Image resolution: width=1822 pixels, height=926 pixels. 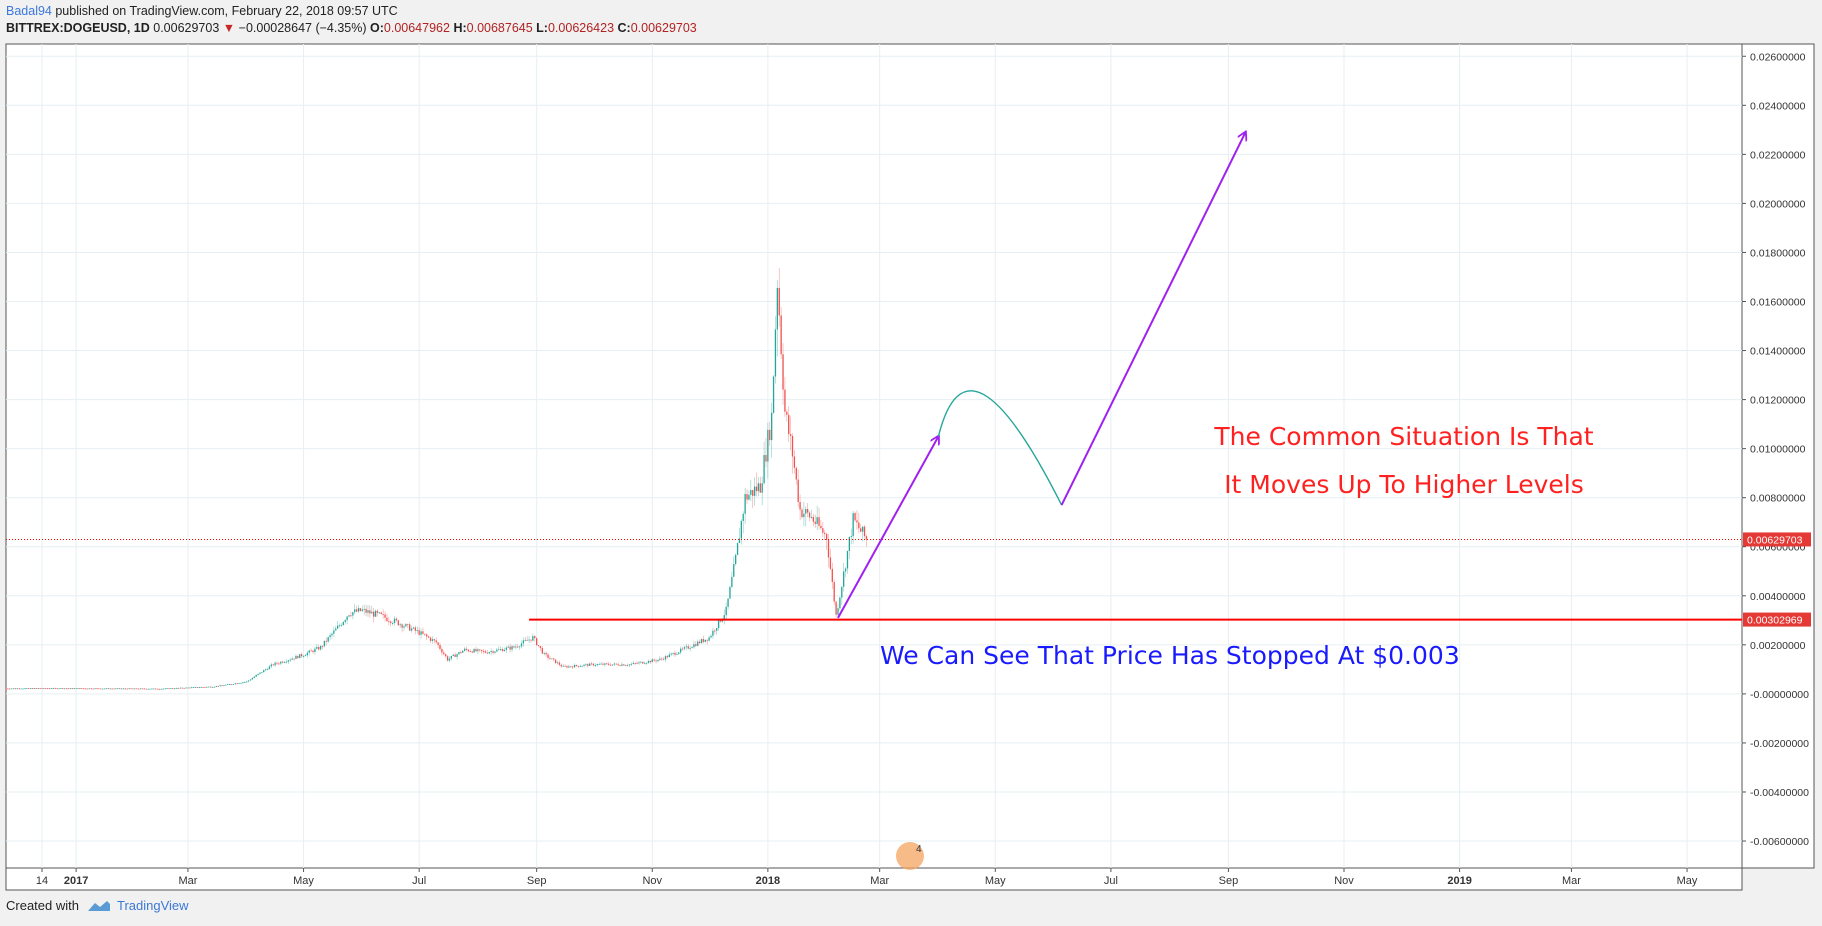 What do you see at coordinates (1778, 499) in the screenshot?
I see `y-tick-label: 0.00800000` at bounding box center [1778, 499].